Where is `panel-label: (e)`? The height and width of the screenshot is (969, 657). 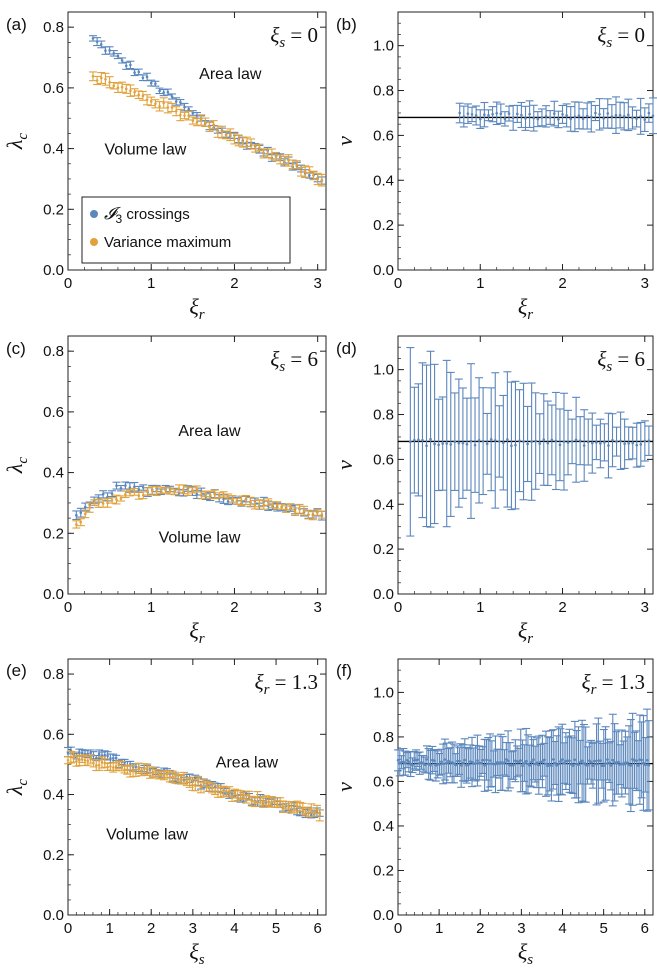 panel-label: (e) is located at coordinates (16, 670).